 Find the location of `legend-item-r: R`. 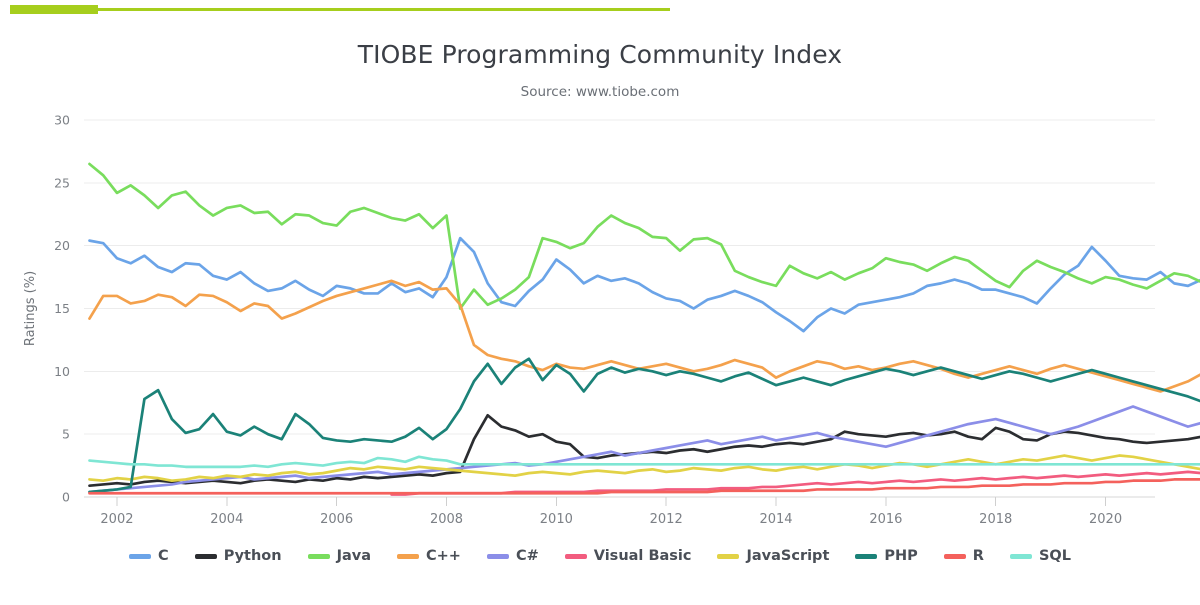

legend-item-r: R is located at coordinates (963, 556).